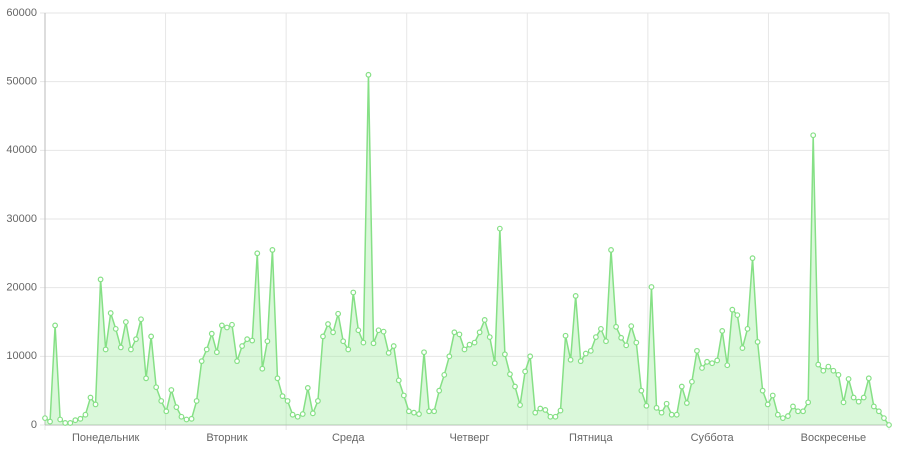 The height and width of the screenshot is (464, 900). What do you see at coordinates (469, 438) in the screenshot?
I see `x-tick-label: Четверг` at bounding box center [469, 438].